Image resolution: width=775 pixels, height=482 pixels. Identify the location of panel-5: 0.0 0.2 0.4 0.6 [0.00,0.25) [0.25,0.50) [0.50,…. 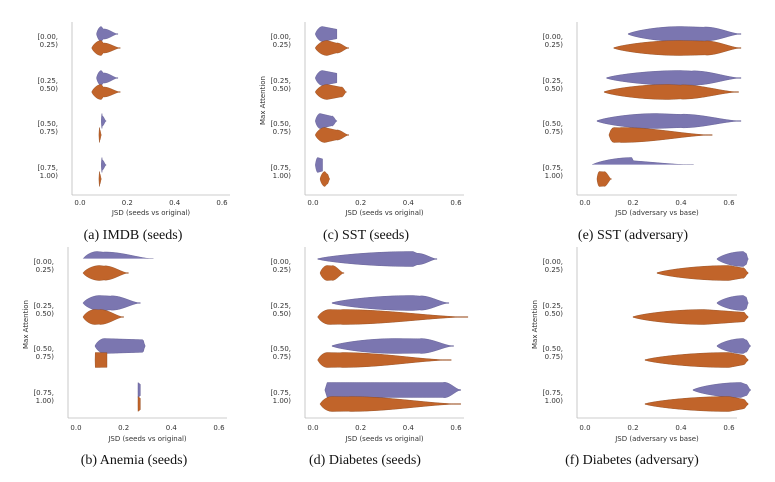
(641, 357).